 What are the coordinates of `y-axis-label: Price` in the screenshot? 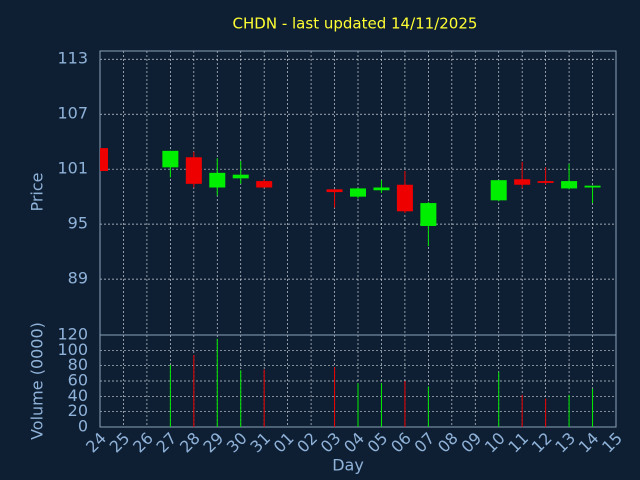 It's located at (37, 191).